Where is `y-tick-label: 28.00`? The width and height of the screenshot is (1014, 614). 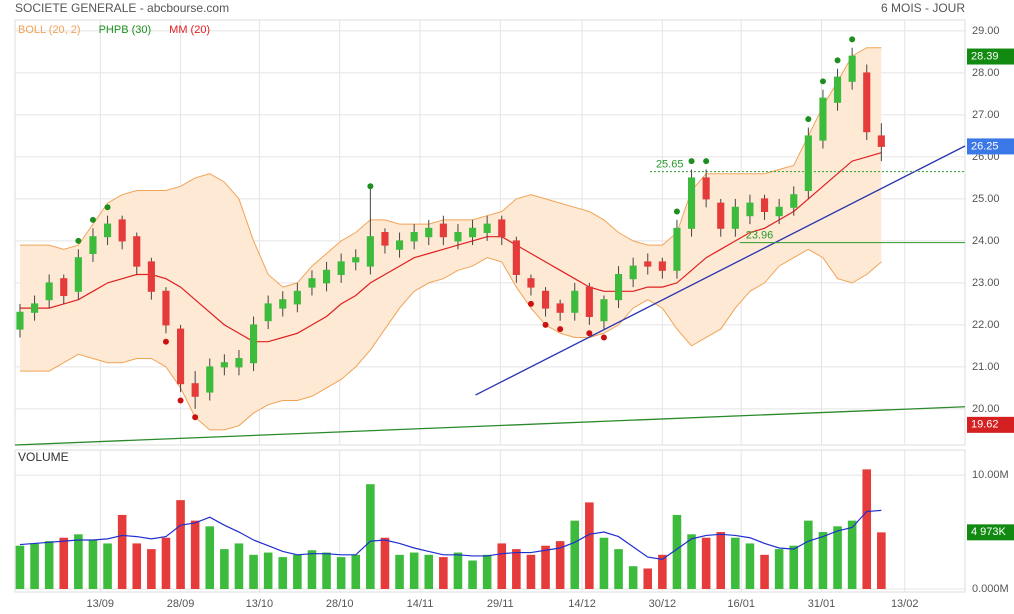
y-tick-label: 28.00 is located at coordinates (986, 73).